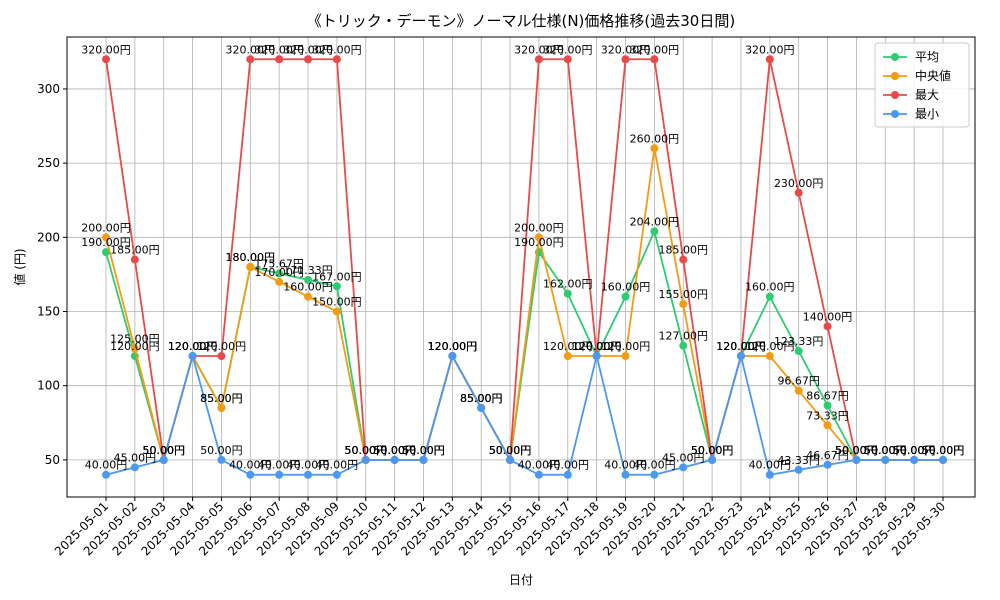  I want to click on data-label: 73.33円, so click(827, 415).